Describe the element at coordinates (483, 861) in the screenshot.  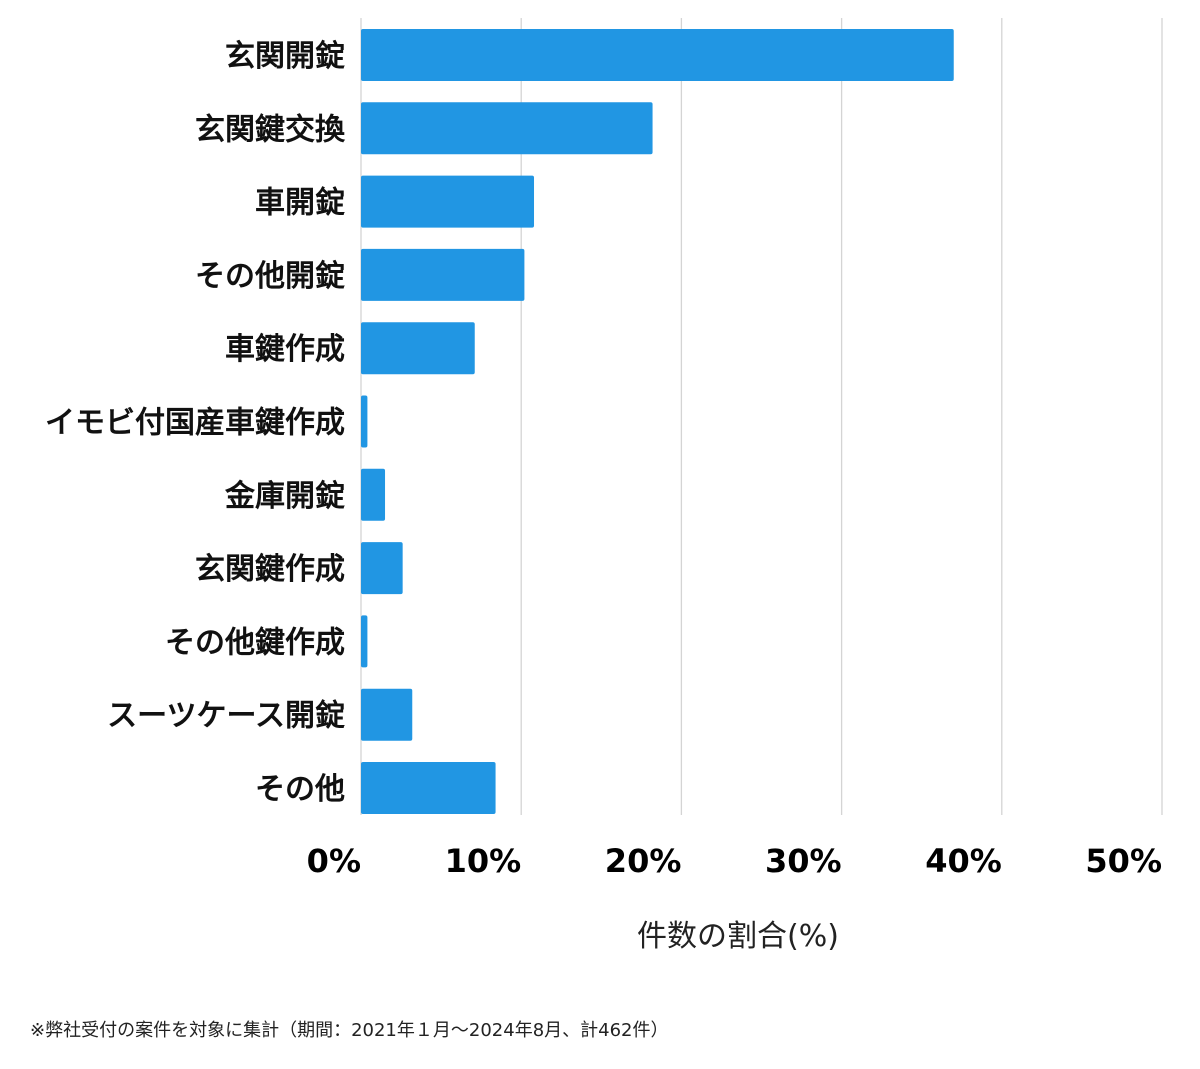
I see `x-tick-label: 10%` at that location.